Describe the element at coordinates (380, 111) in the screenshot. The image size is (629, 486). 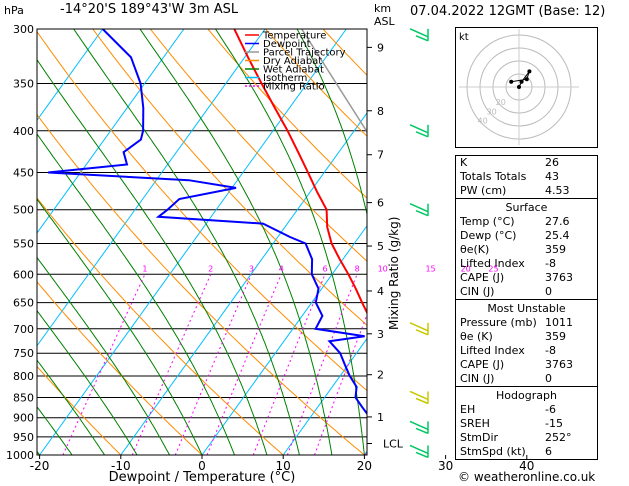
I see `km-tick-label: 8` at that location.